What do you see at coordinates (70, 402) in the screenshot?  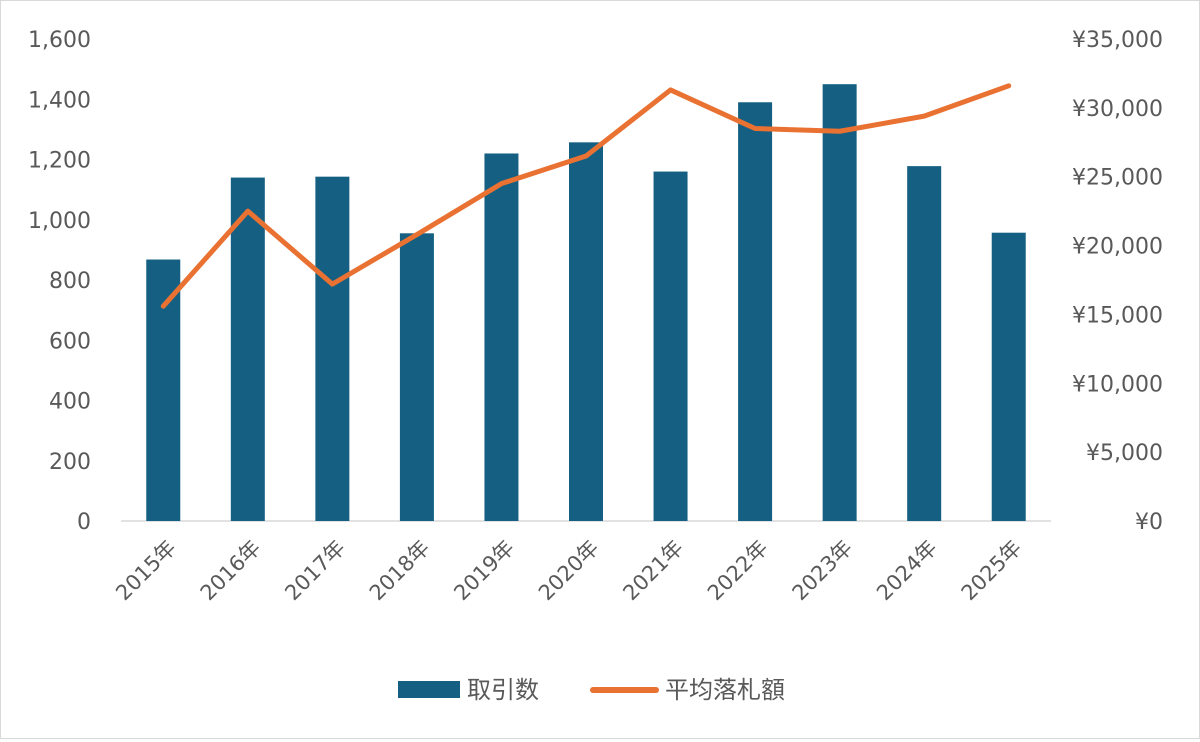 I see `left-axis-tick-label: 400` at bounding box center [70, 402].